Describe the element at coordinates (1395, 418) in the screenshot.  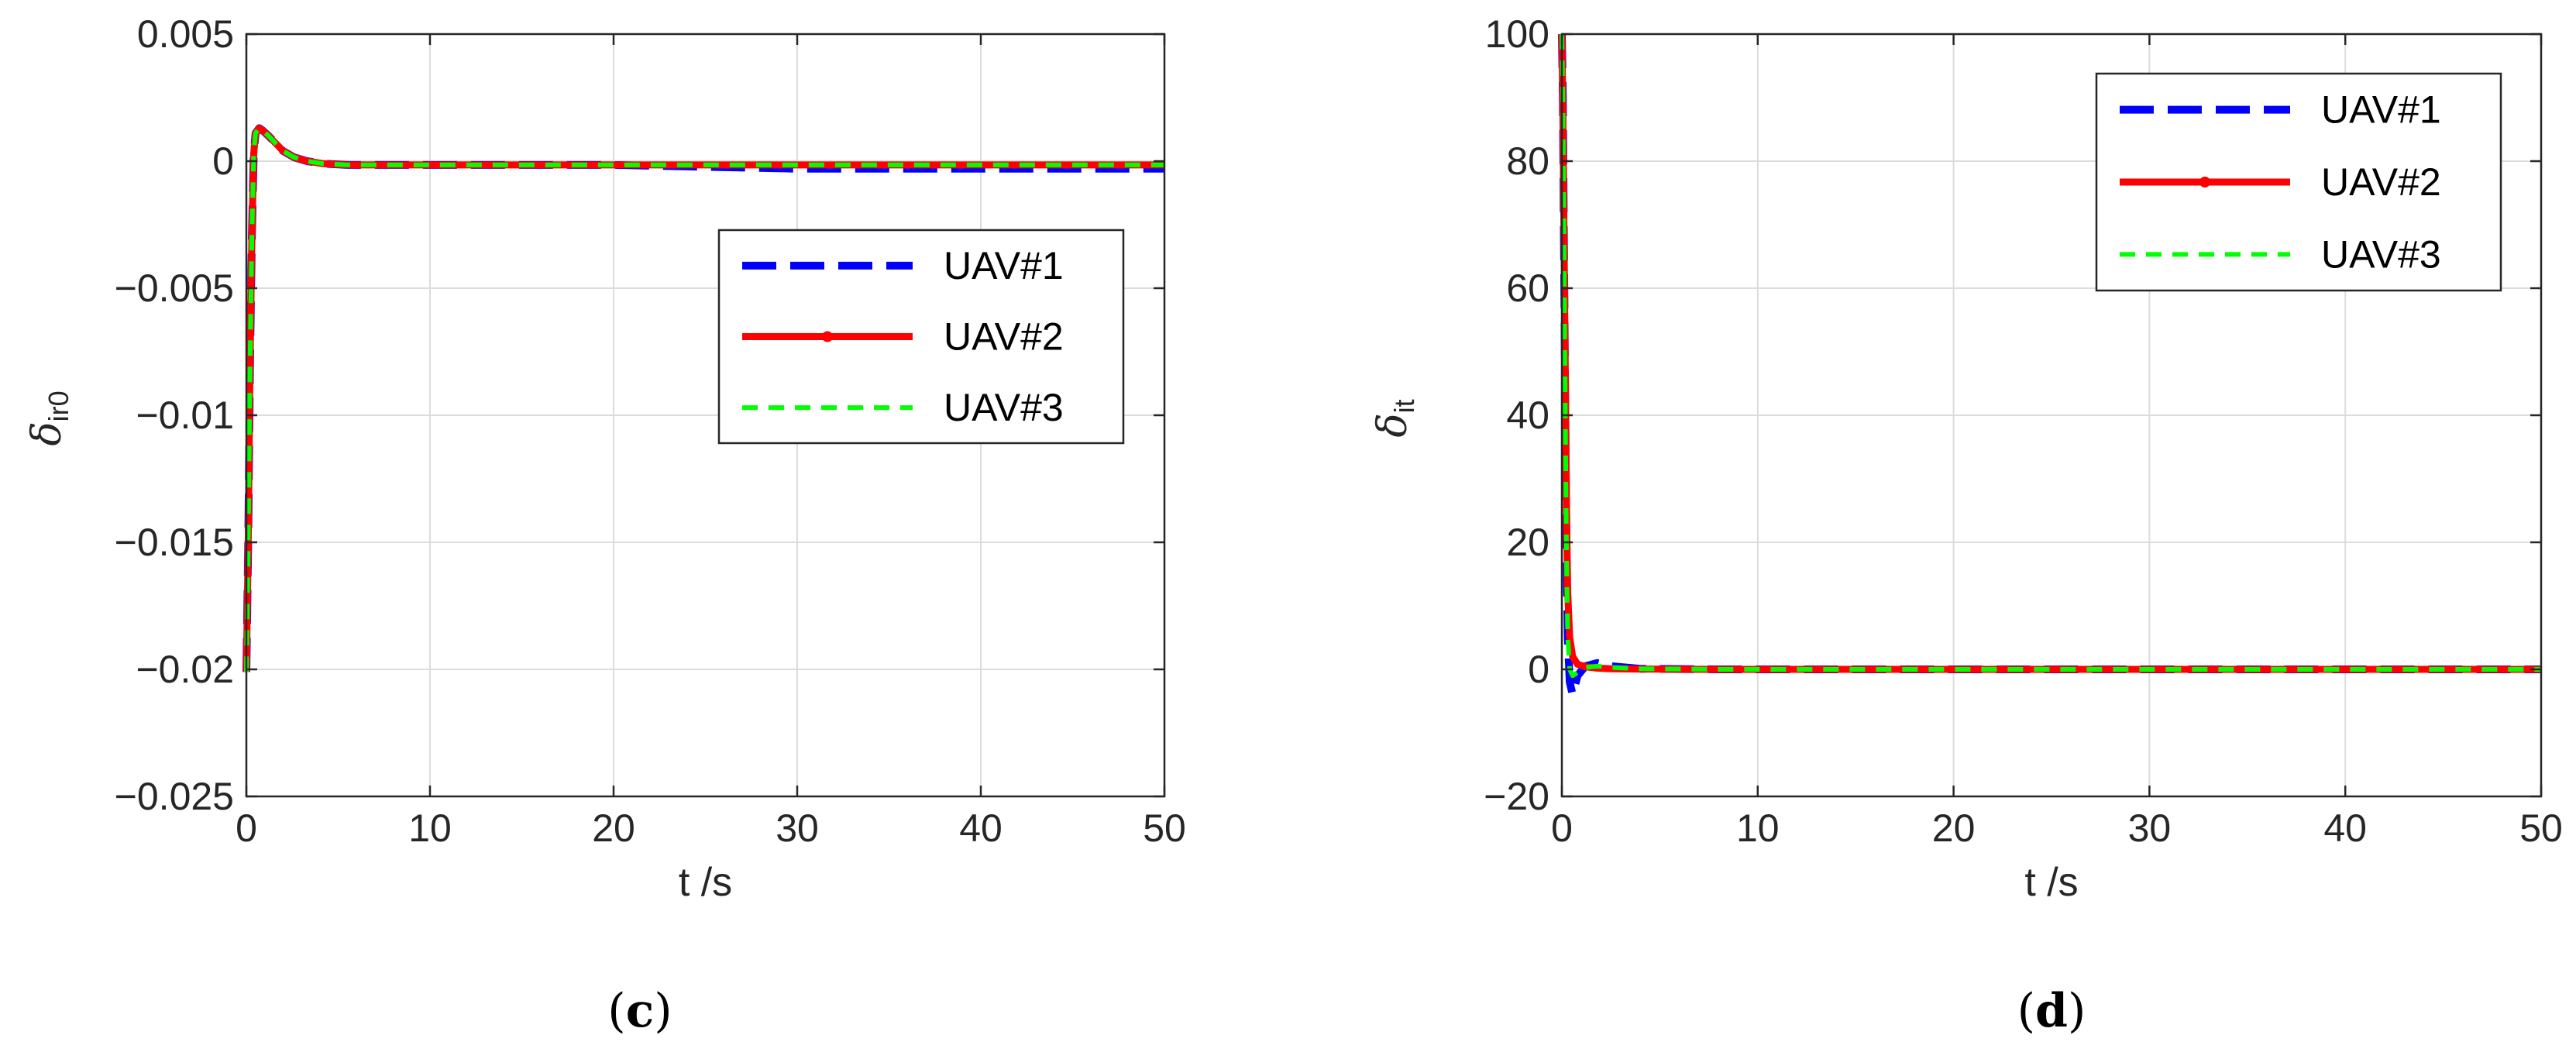
I see `y-axis-label: δit` at that location.